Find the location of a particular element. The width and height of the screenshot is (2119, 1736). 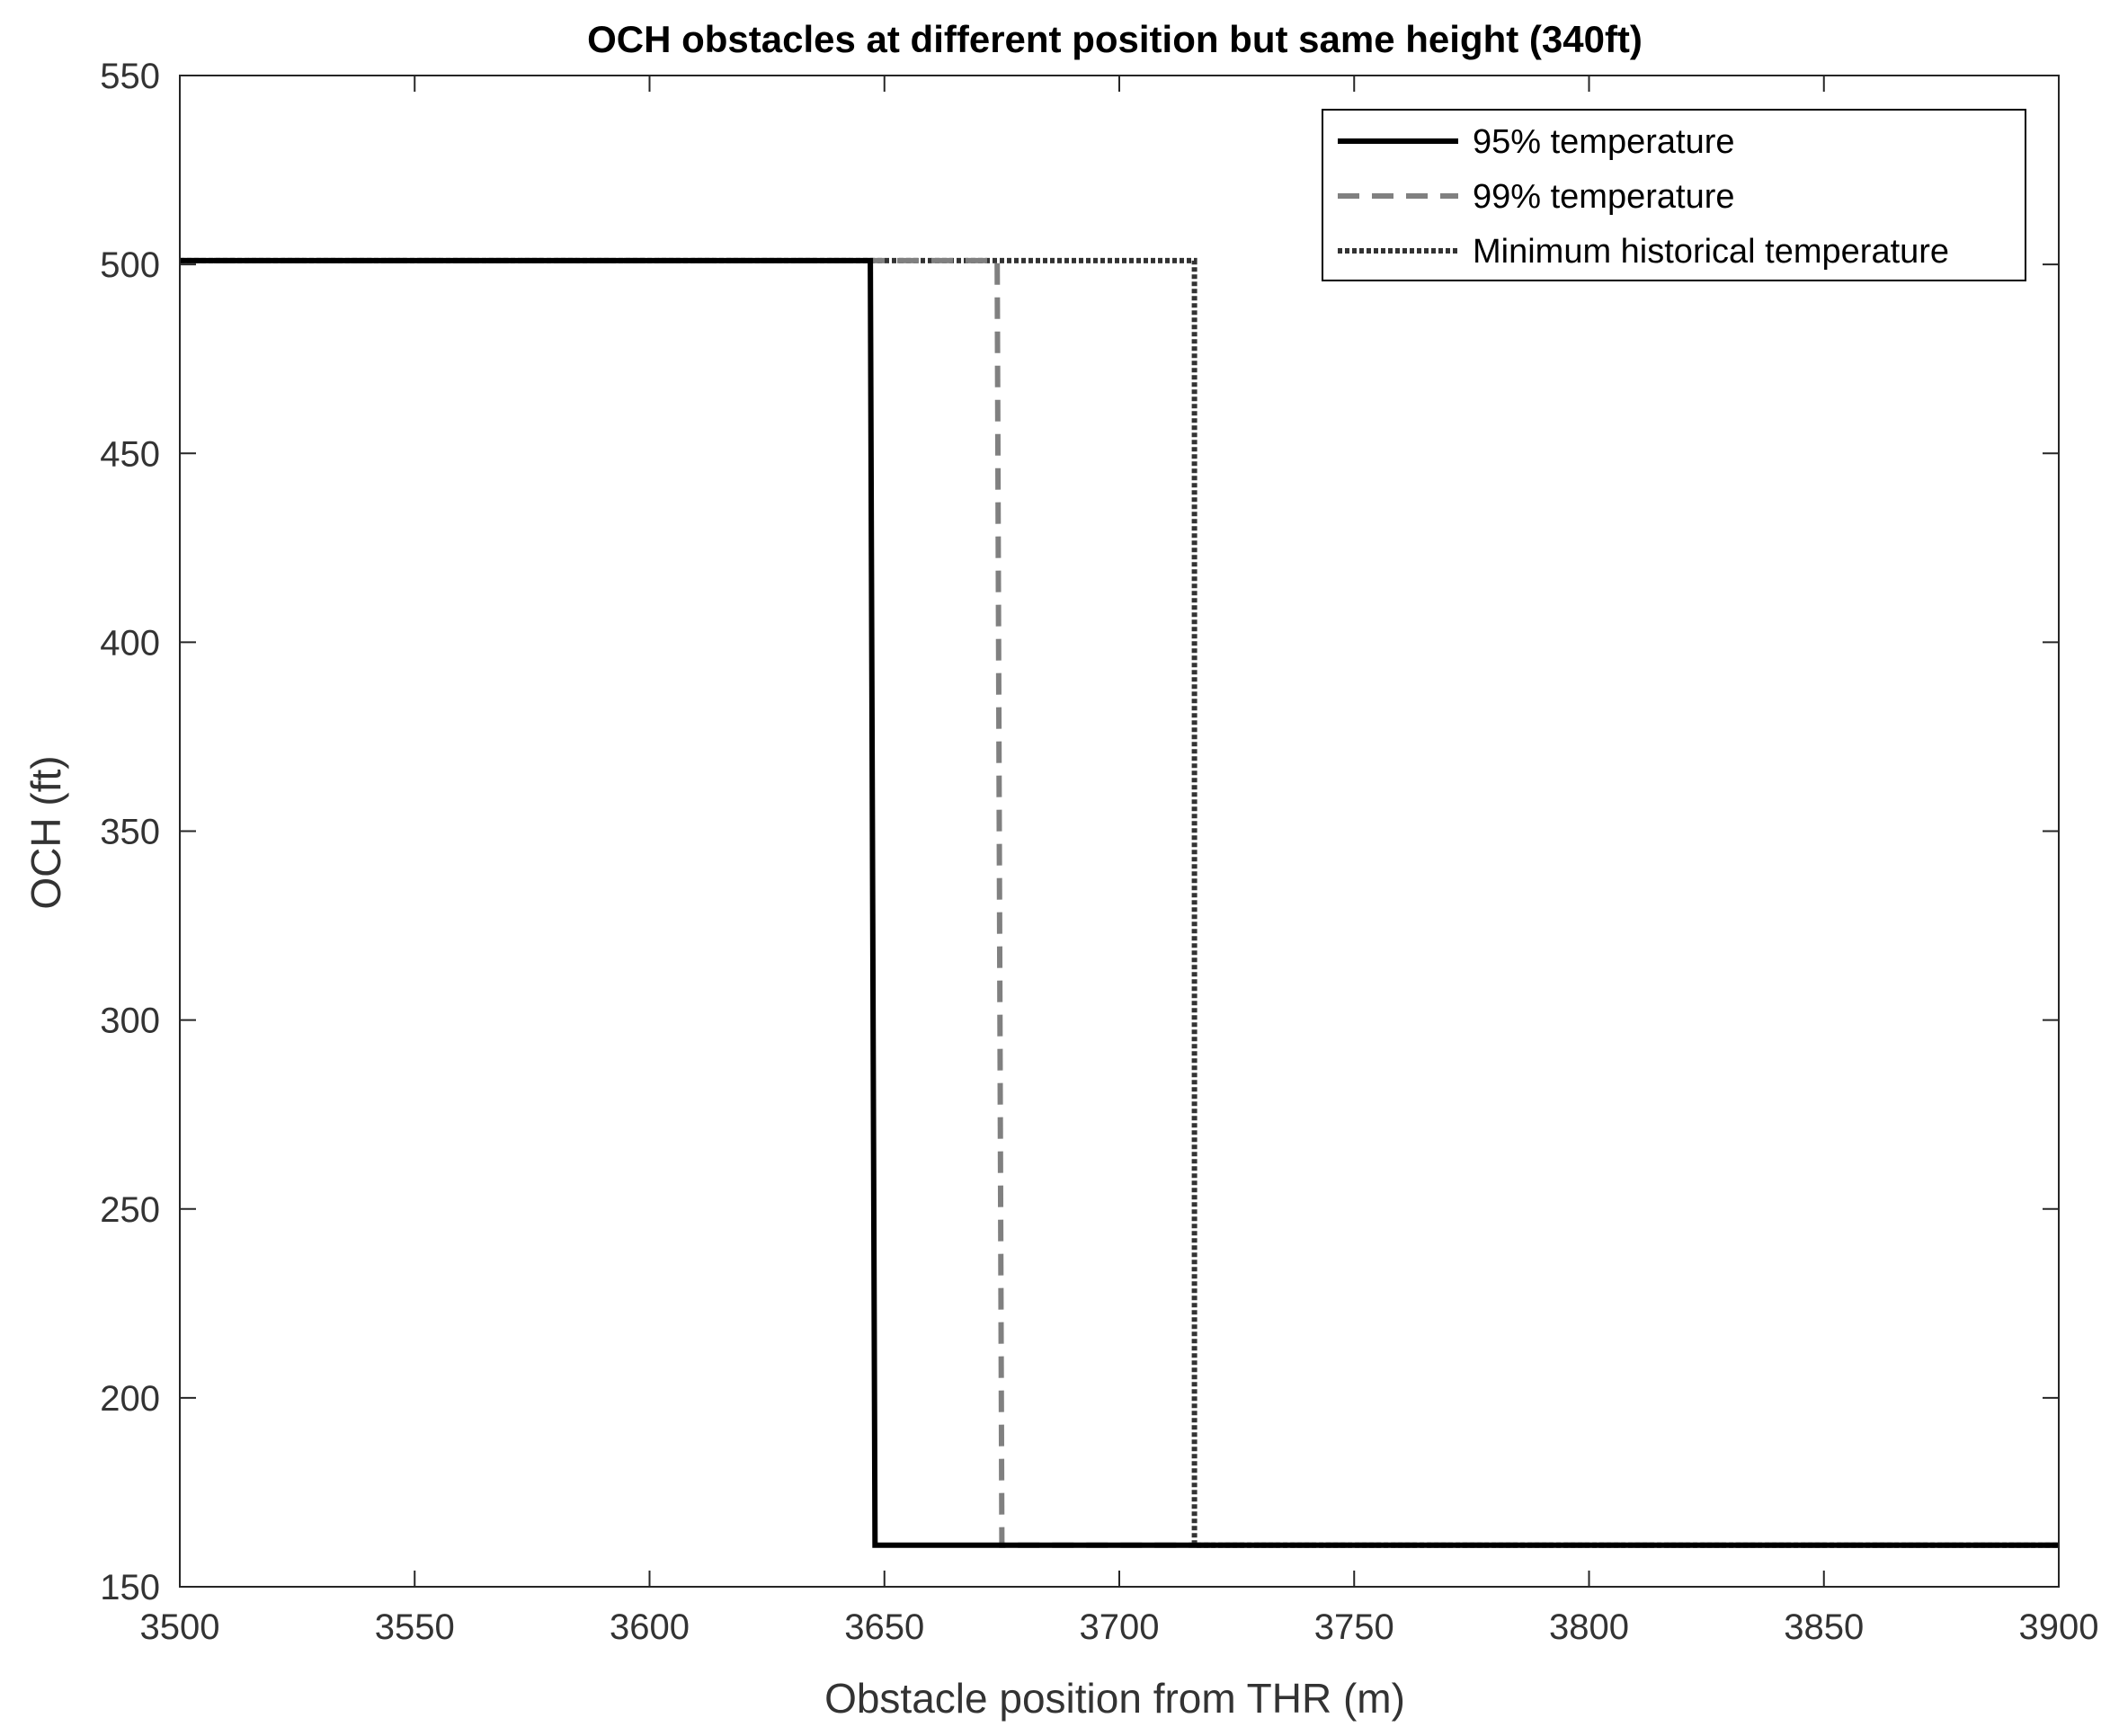

x-tick-label: 3750 is located at coordinates (1354, 1627).